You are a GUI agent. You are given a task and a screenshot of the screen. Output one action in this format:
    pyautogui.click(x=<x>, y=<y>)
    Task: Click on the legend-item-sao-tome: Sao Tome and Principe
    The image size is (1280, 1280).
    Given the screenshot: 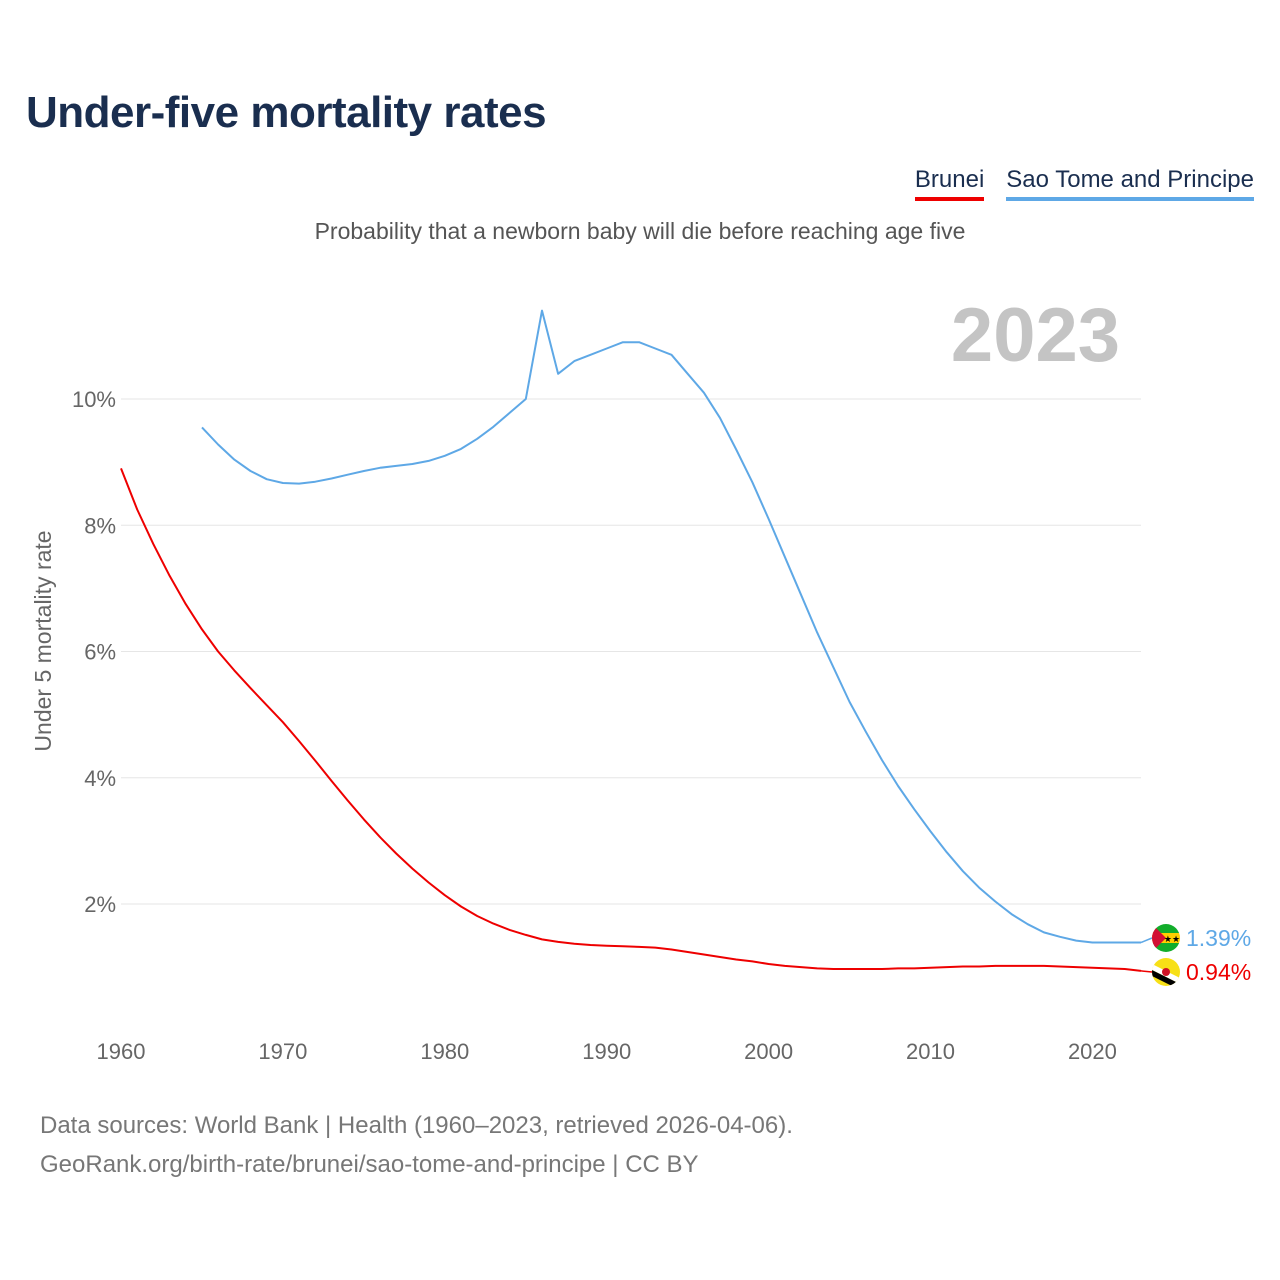 What is the action you would take?
    pyautogui.click(x=1130, y=183)
    